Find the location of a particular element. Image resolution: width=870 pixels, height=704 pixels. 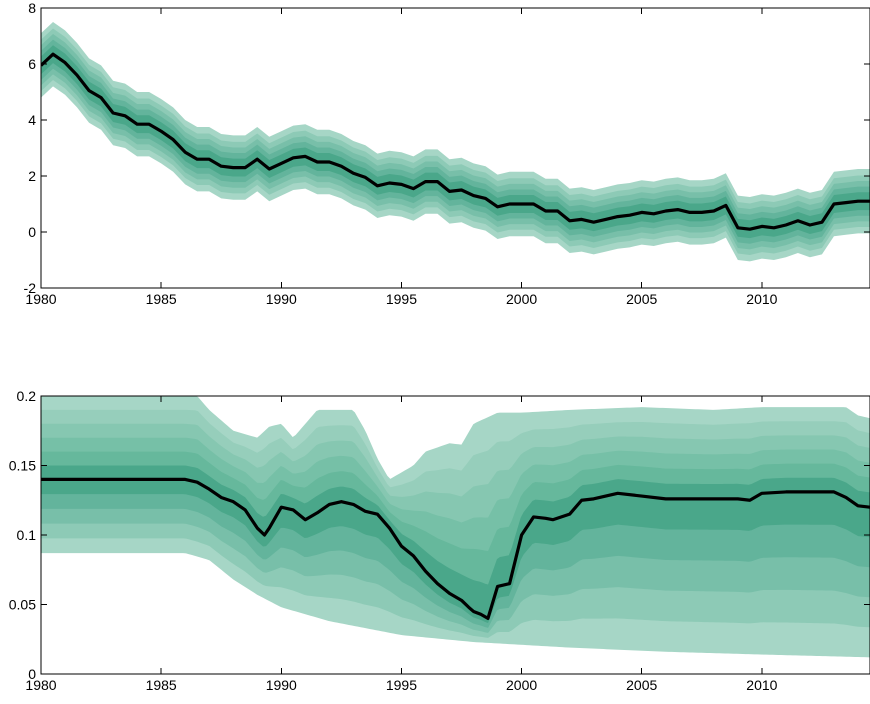

top-y-tick-label: 0 is located at coordinates (32, 232).